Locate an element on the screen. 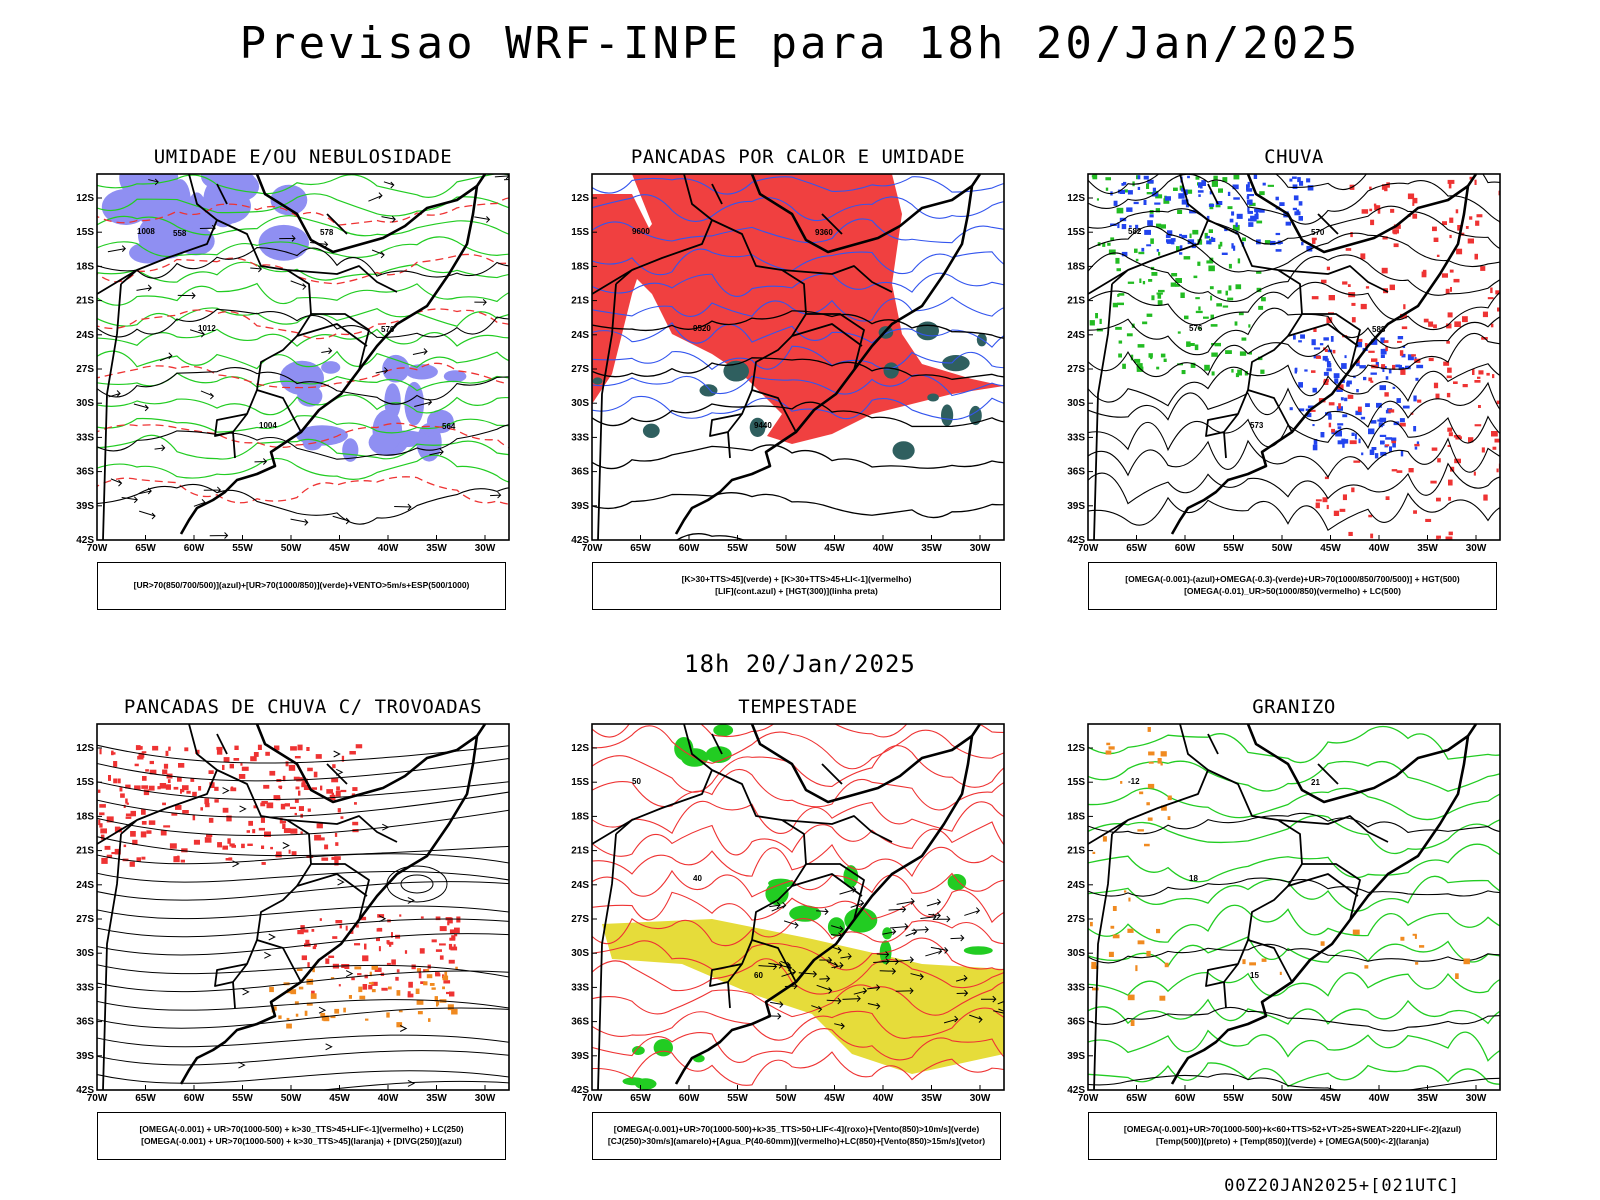 The image size is (1600, 1200). instability-area is located at coordinates (736, 371).